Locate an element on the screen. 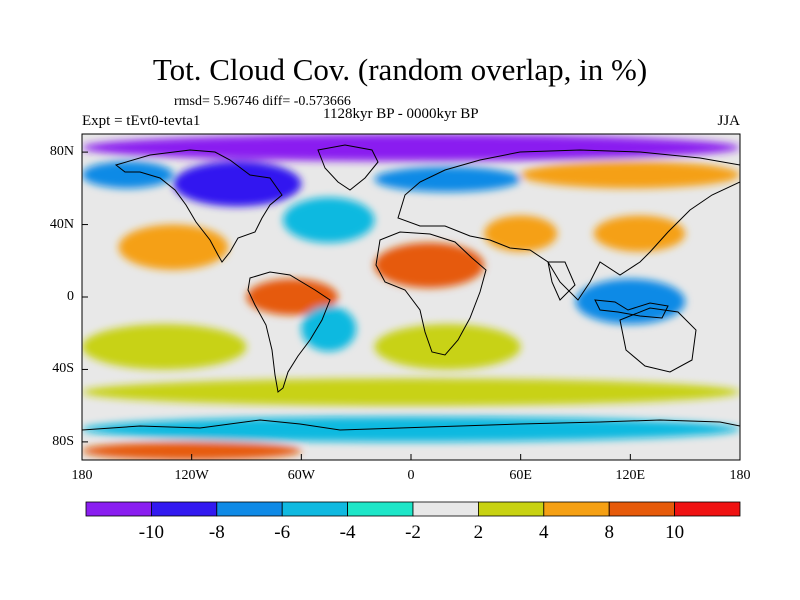  lat-tick-label: 40S is located at coordinates (63, 369).